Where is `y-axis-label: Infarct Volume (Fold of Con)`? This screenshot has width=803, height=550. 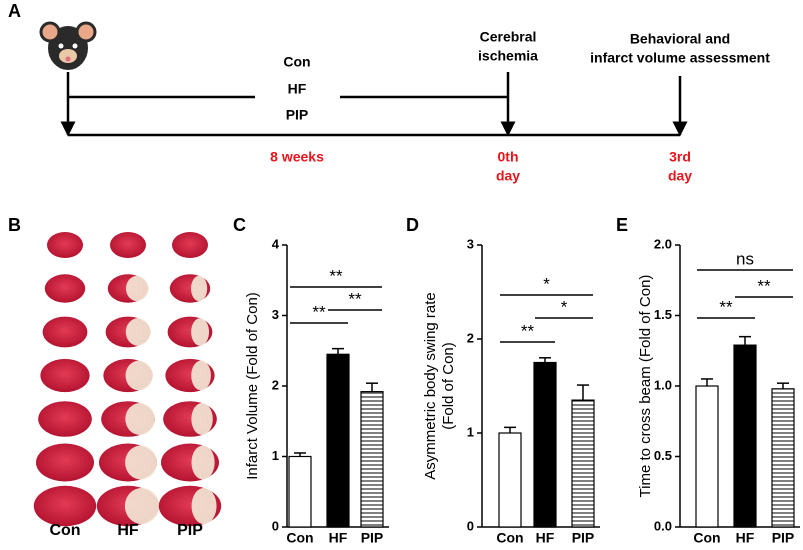
y-axis-label: Infarct Volume (Fold of Con) is located at coordinates (252, 386).